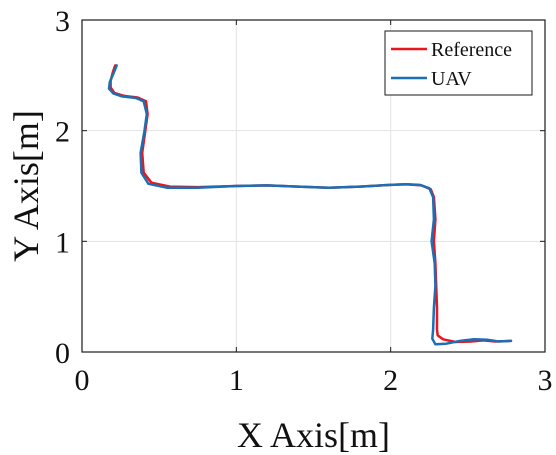 Image resolution: width=556 pixels, height=455 pixels. I want to click on x-axis-label: X Axis[m], so click(313, 435).